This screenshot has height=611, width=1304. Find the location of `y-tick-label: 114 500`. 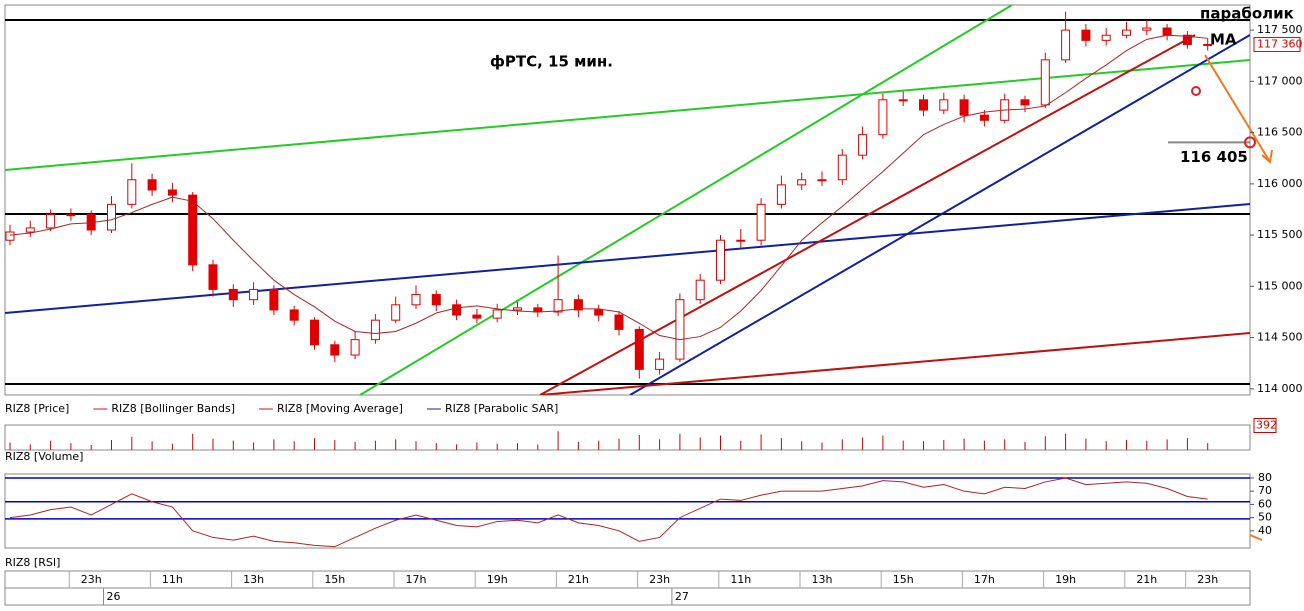

y-tick-label: 114 500 is located at coordinates (1280, 337).